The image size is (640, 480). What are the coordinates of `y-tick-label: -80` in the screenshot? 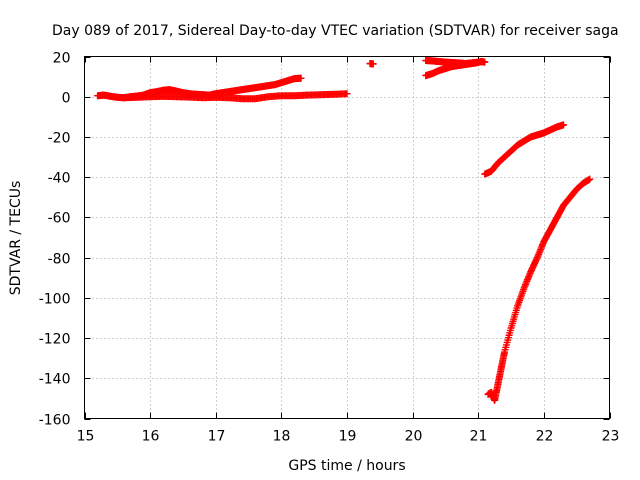 It's located at (59, 260).